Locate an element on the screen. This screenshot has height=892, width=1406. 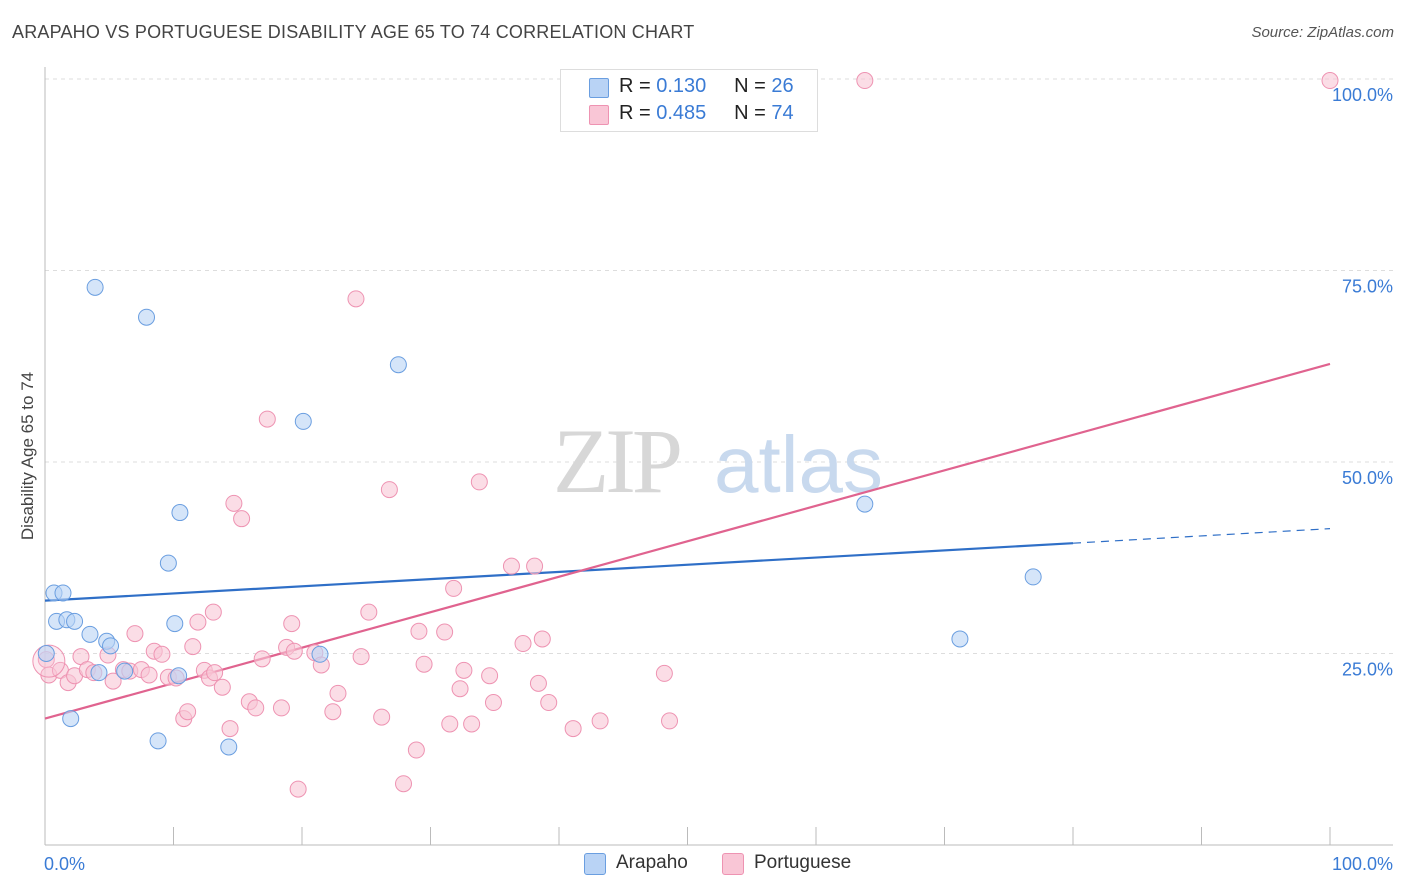
watermark-zip: ZIP is located at coordinates (616, 461).